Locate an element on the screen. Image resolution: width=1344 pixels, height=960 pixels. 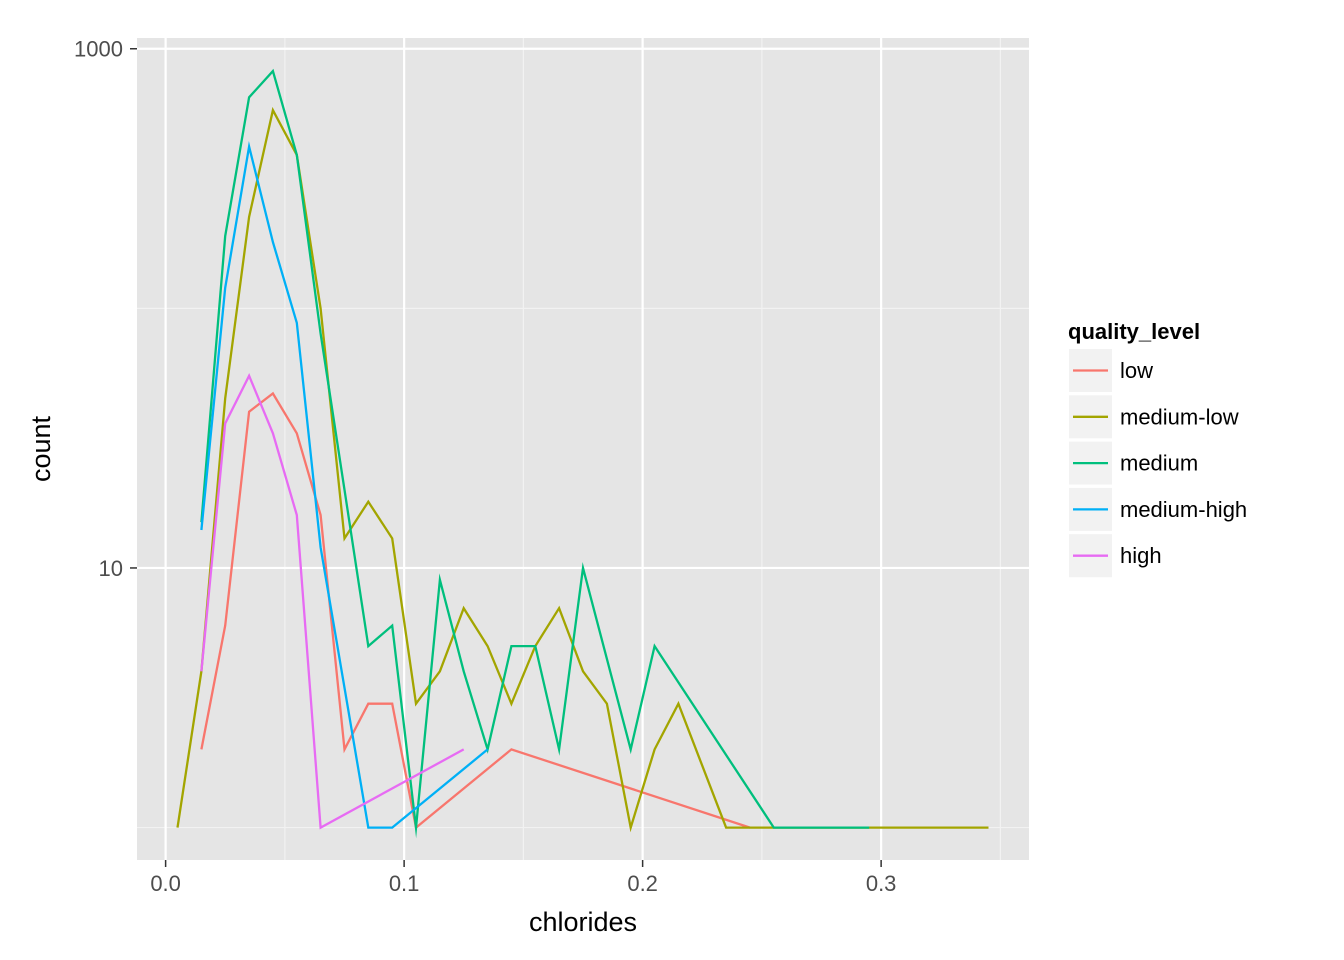
legend-label: medium is located at coordinates (1159, 463).